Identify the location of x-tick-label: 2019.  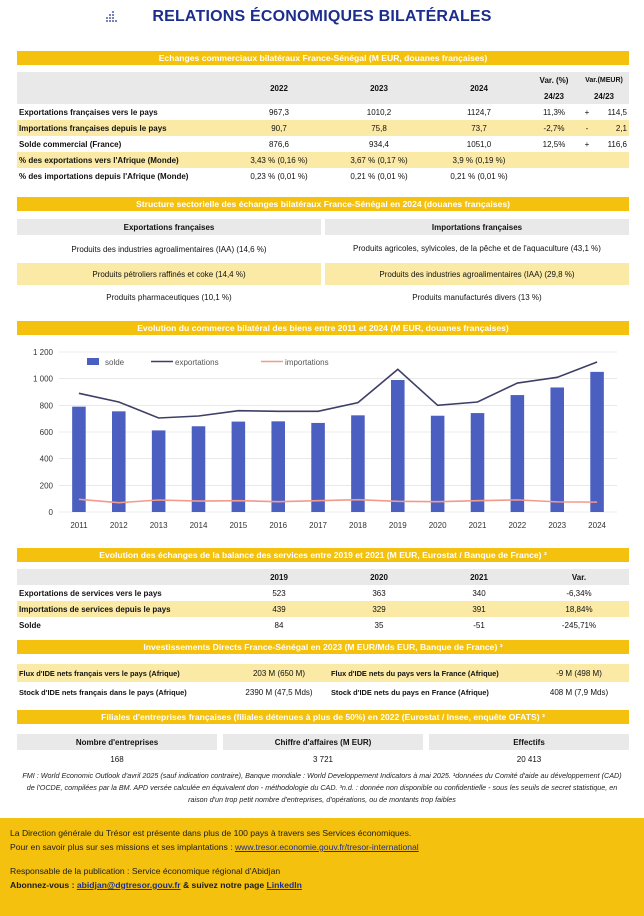
(398, 525).